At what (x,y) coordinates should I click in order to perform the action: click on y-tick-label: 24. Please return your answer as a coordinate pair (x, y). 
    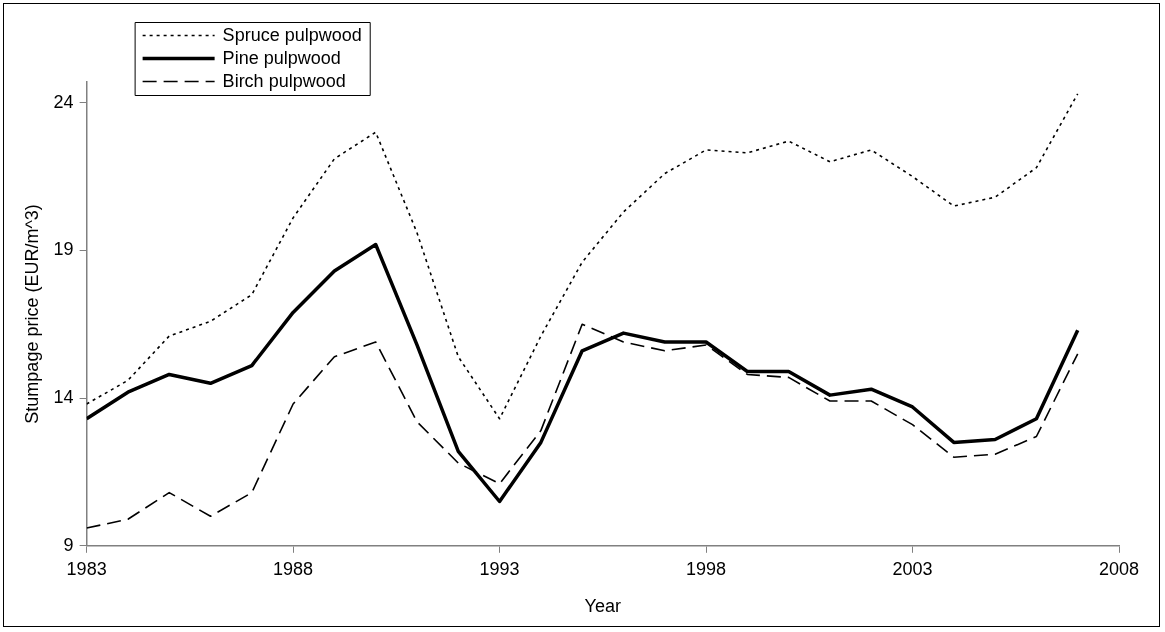
    Looking at the image, I should click on (63, 101).